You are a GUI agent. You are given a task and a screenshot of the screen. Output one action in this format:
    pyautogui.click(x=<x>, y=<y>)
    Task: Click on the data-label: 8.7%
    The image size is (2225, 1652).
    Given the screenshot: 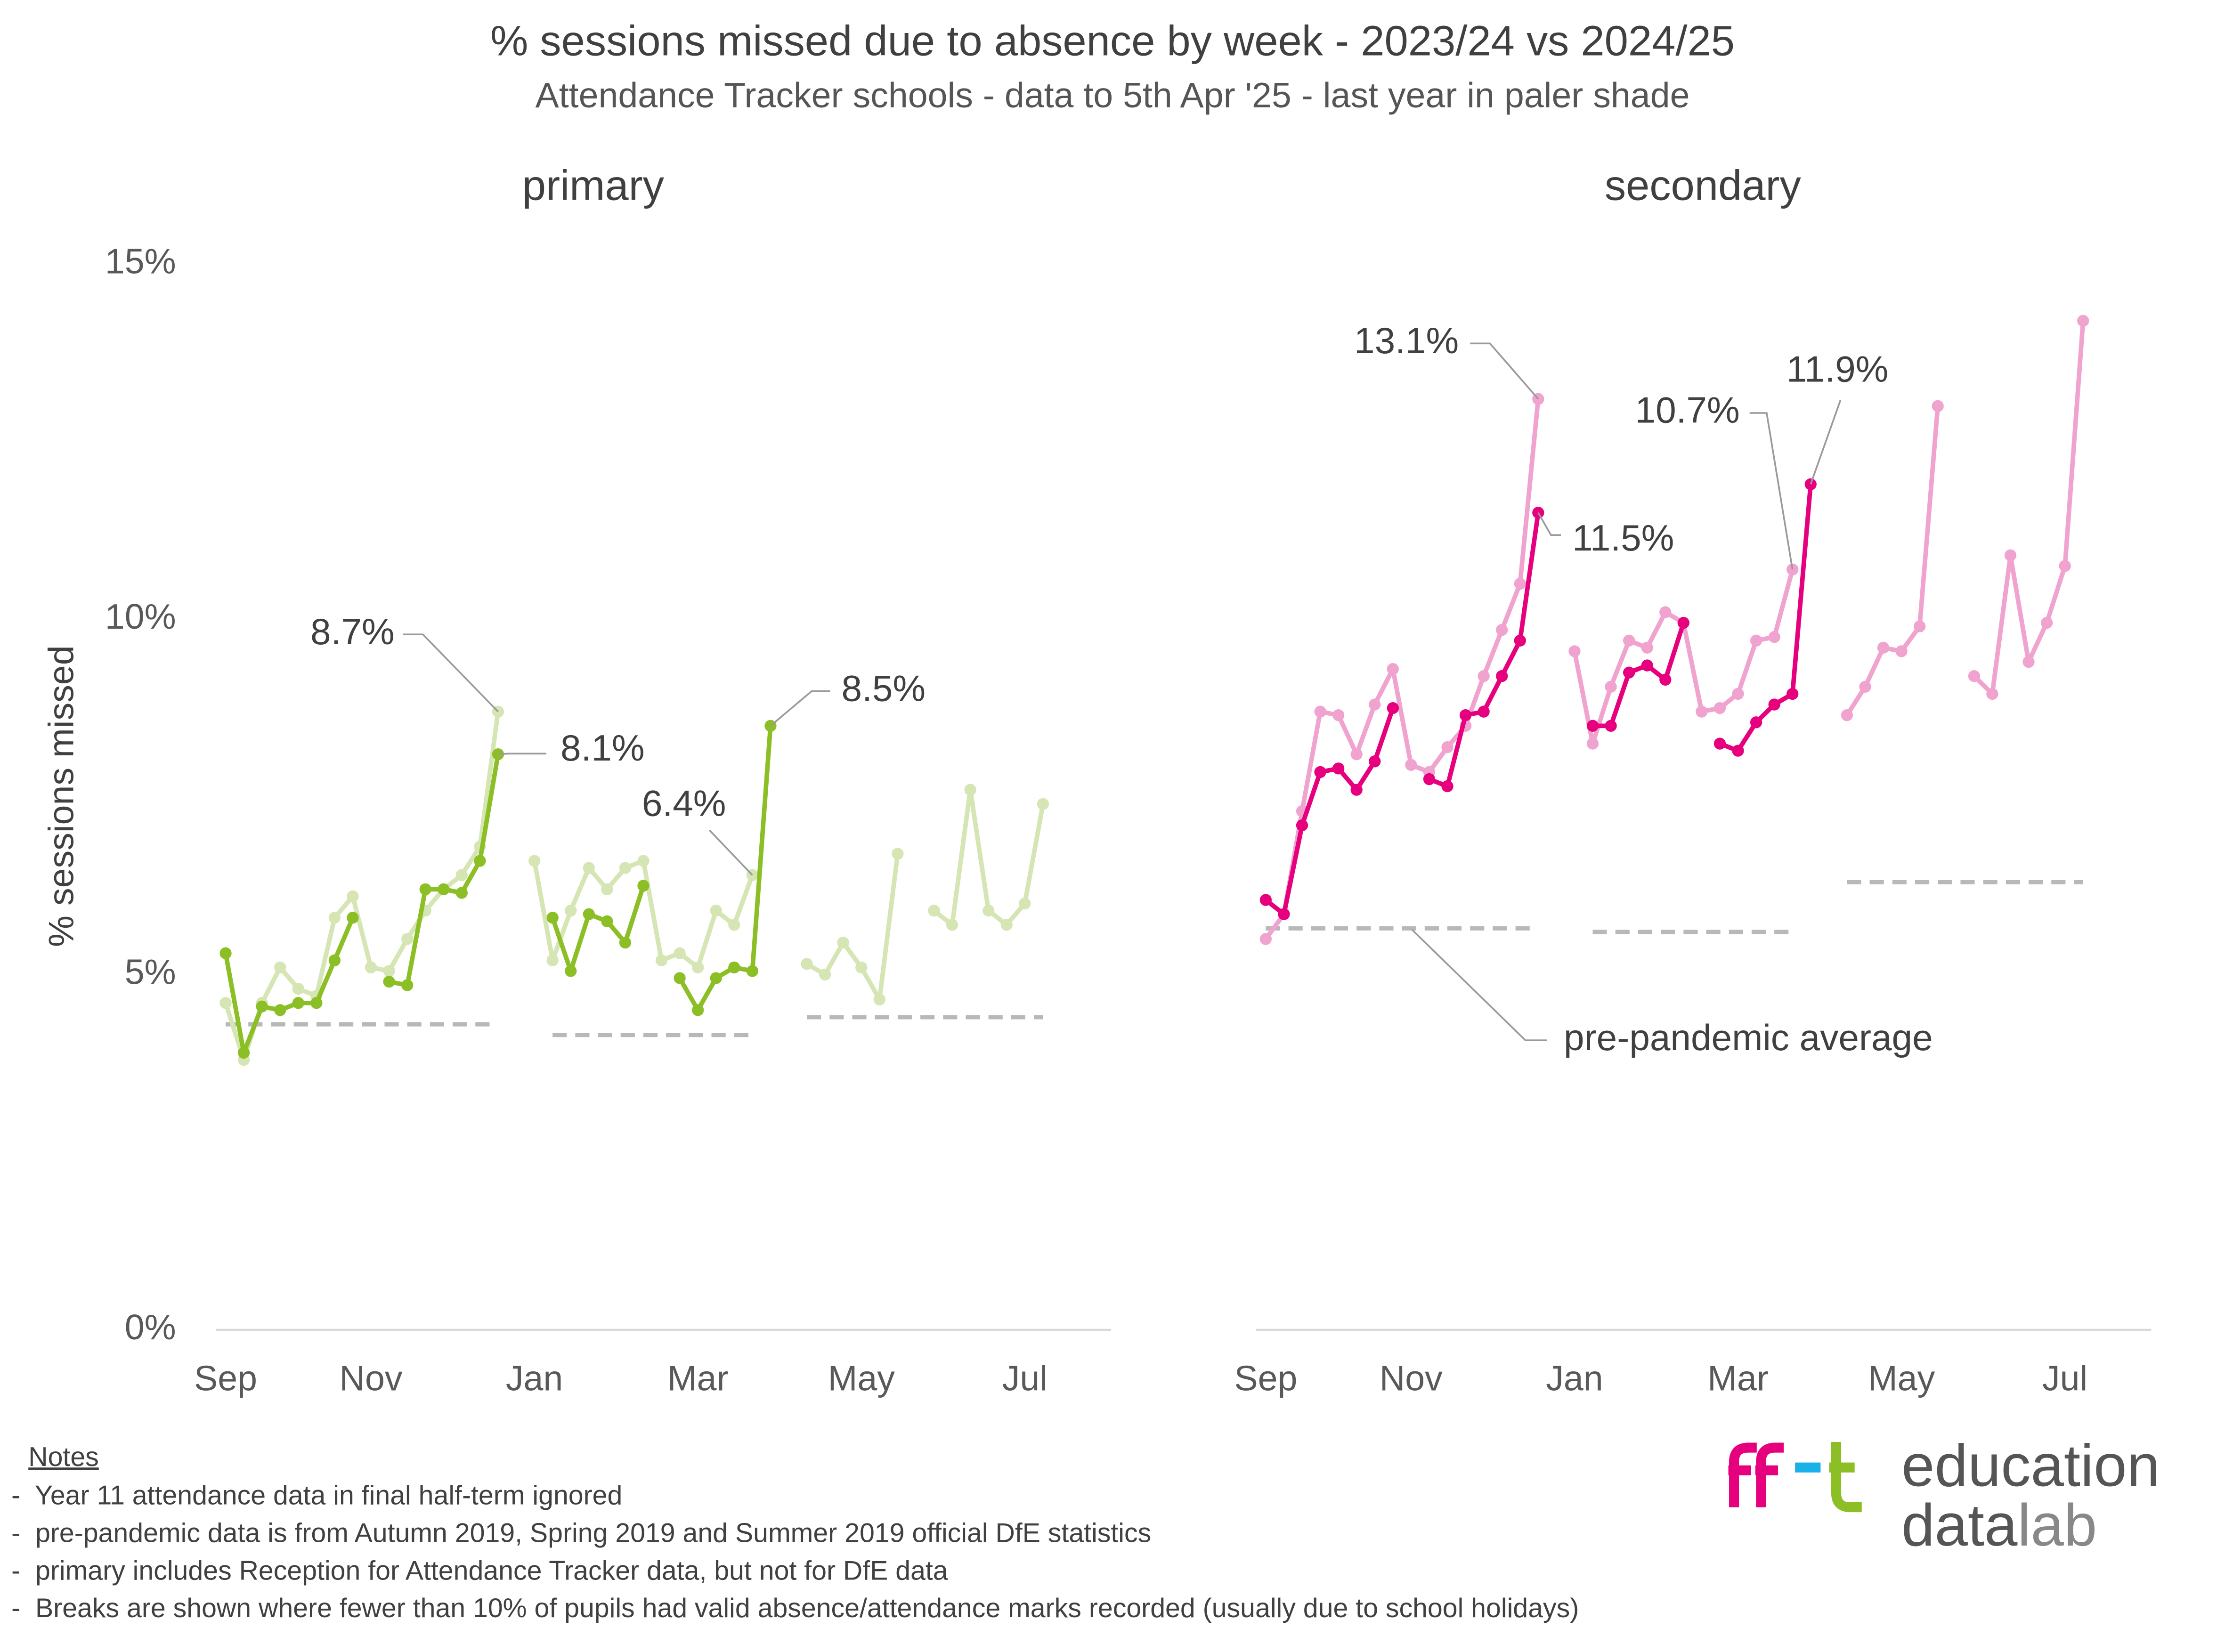 What is the action you would take?
    pyautogui.click(x=353, y=632)
    